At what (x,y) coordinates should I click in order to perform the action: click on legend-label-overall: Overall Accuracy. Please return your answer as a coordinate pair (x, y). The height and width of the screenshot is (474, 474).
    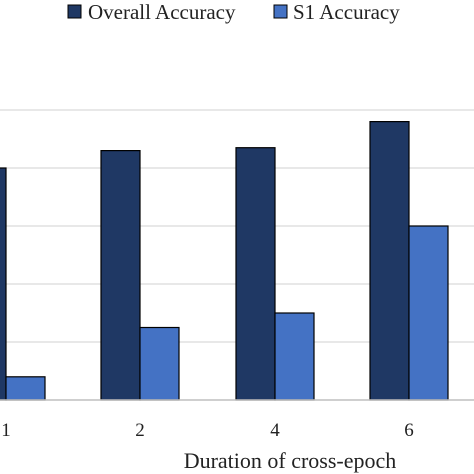
    Looking at the image, I should click on (162, 12).